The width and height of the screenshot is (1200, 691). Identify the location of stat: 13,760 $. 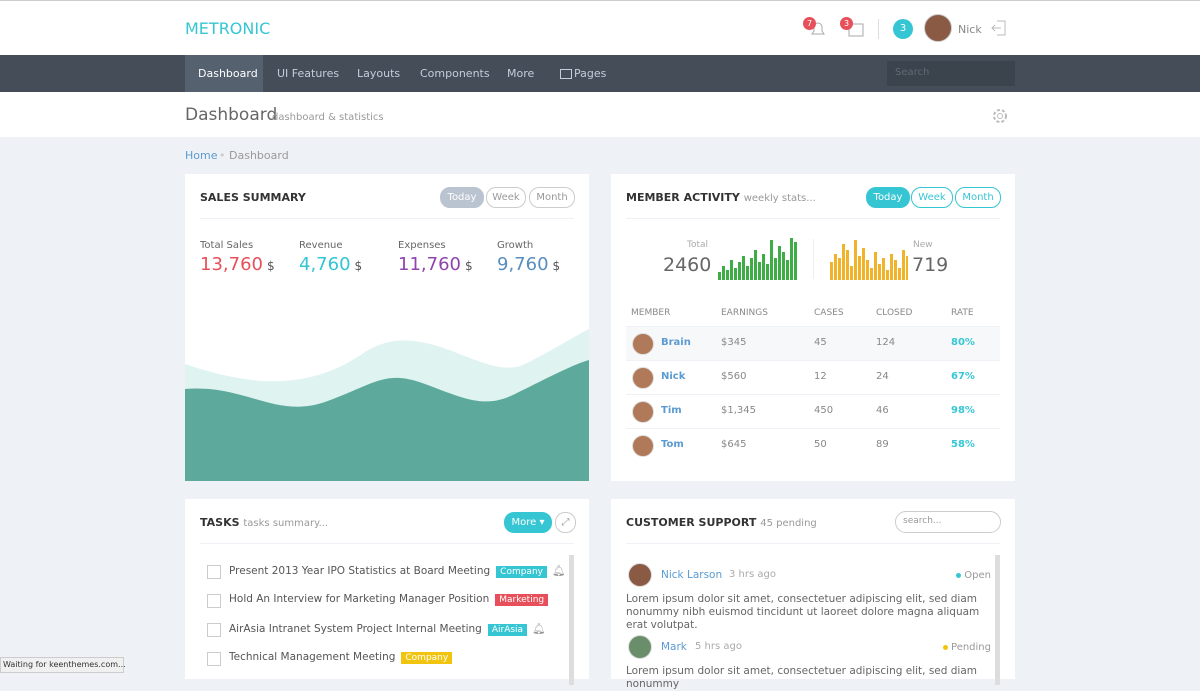
(237, 264).